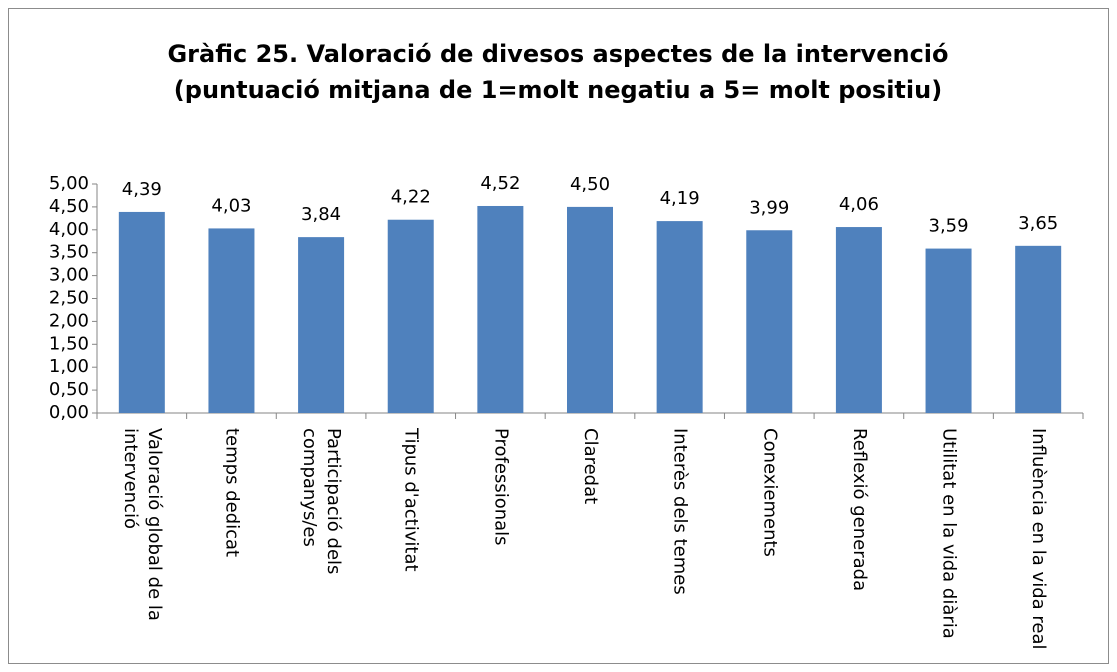  Describe the element at coordinates (590, 184) in the screenshot. I see `data-label: 4,50` at that location.